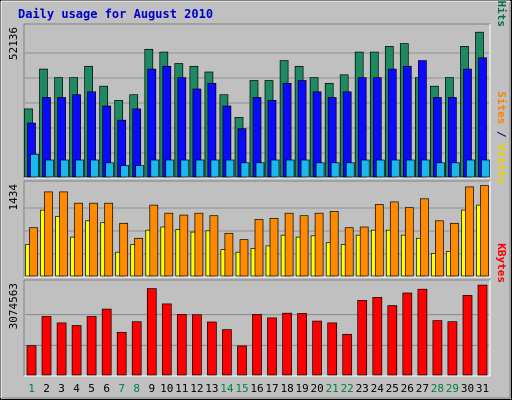  Describe the element at coordinates (13, 43) in the screenshot. I see `panel-max-label: 52136` at that location.